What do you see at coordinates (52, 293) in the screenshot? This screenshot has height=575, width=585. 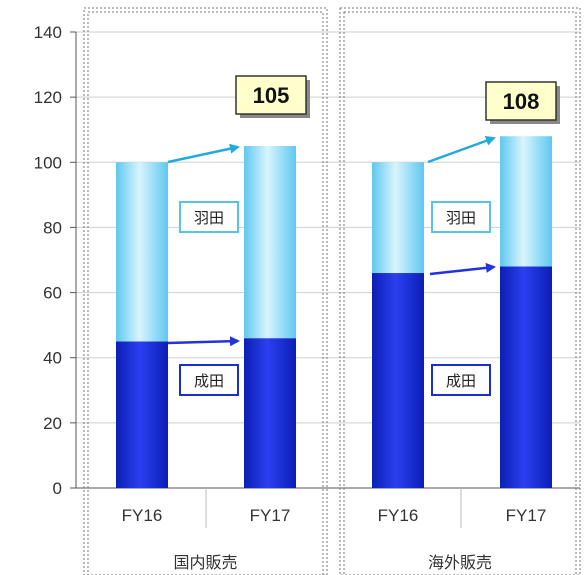 I see `y-tick-label: 60` at bounding box center [52, 293].